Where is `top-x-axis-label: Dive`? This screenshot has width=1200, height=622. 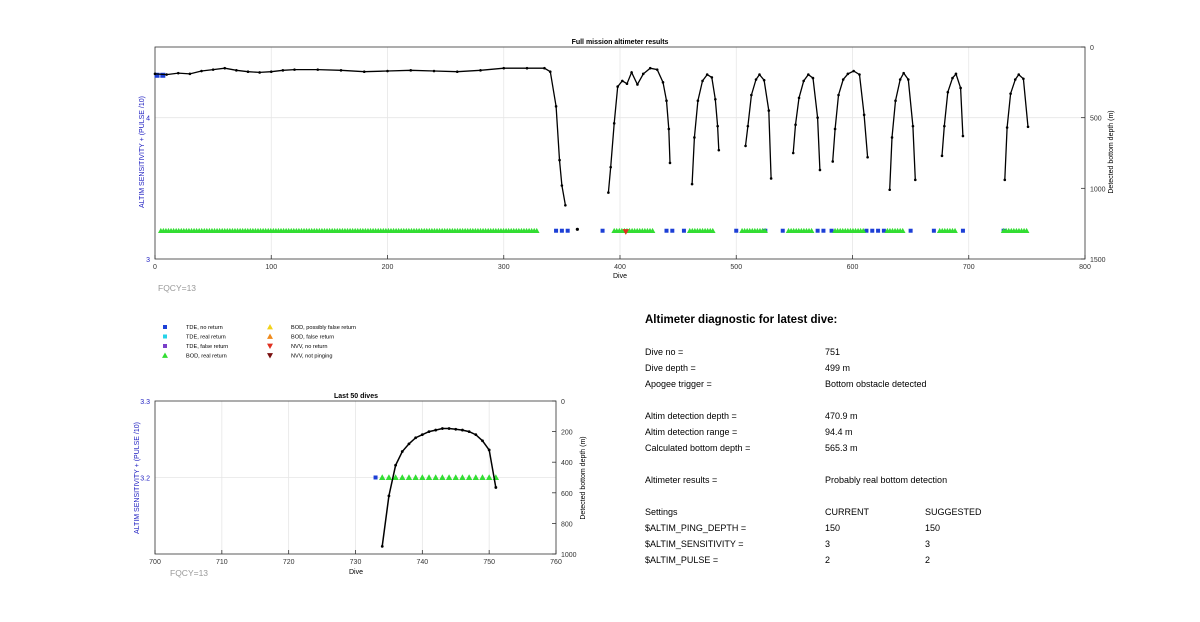
top-x-axis-label: Dive is located at coordinates (620, 276).